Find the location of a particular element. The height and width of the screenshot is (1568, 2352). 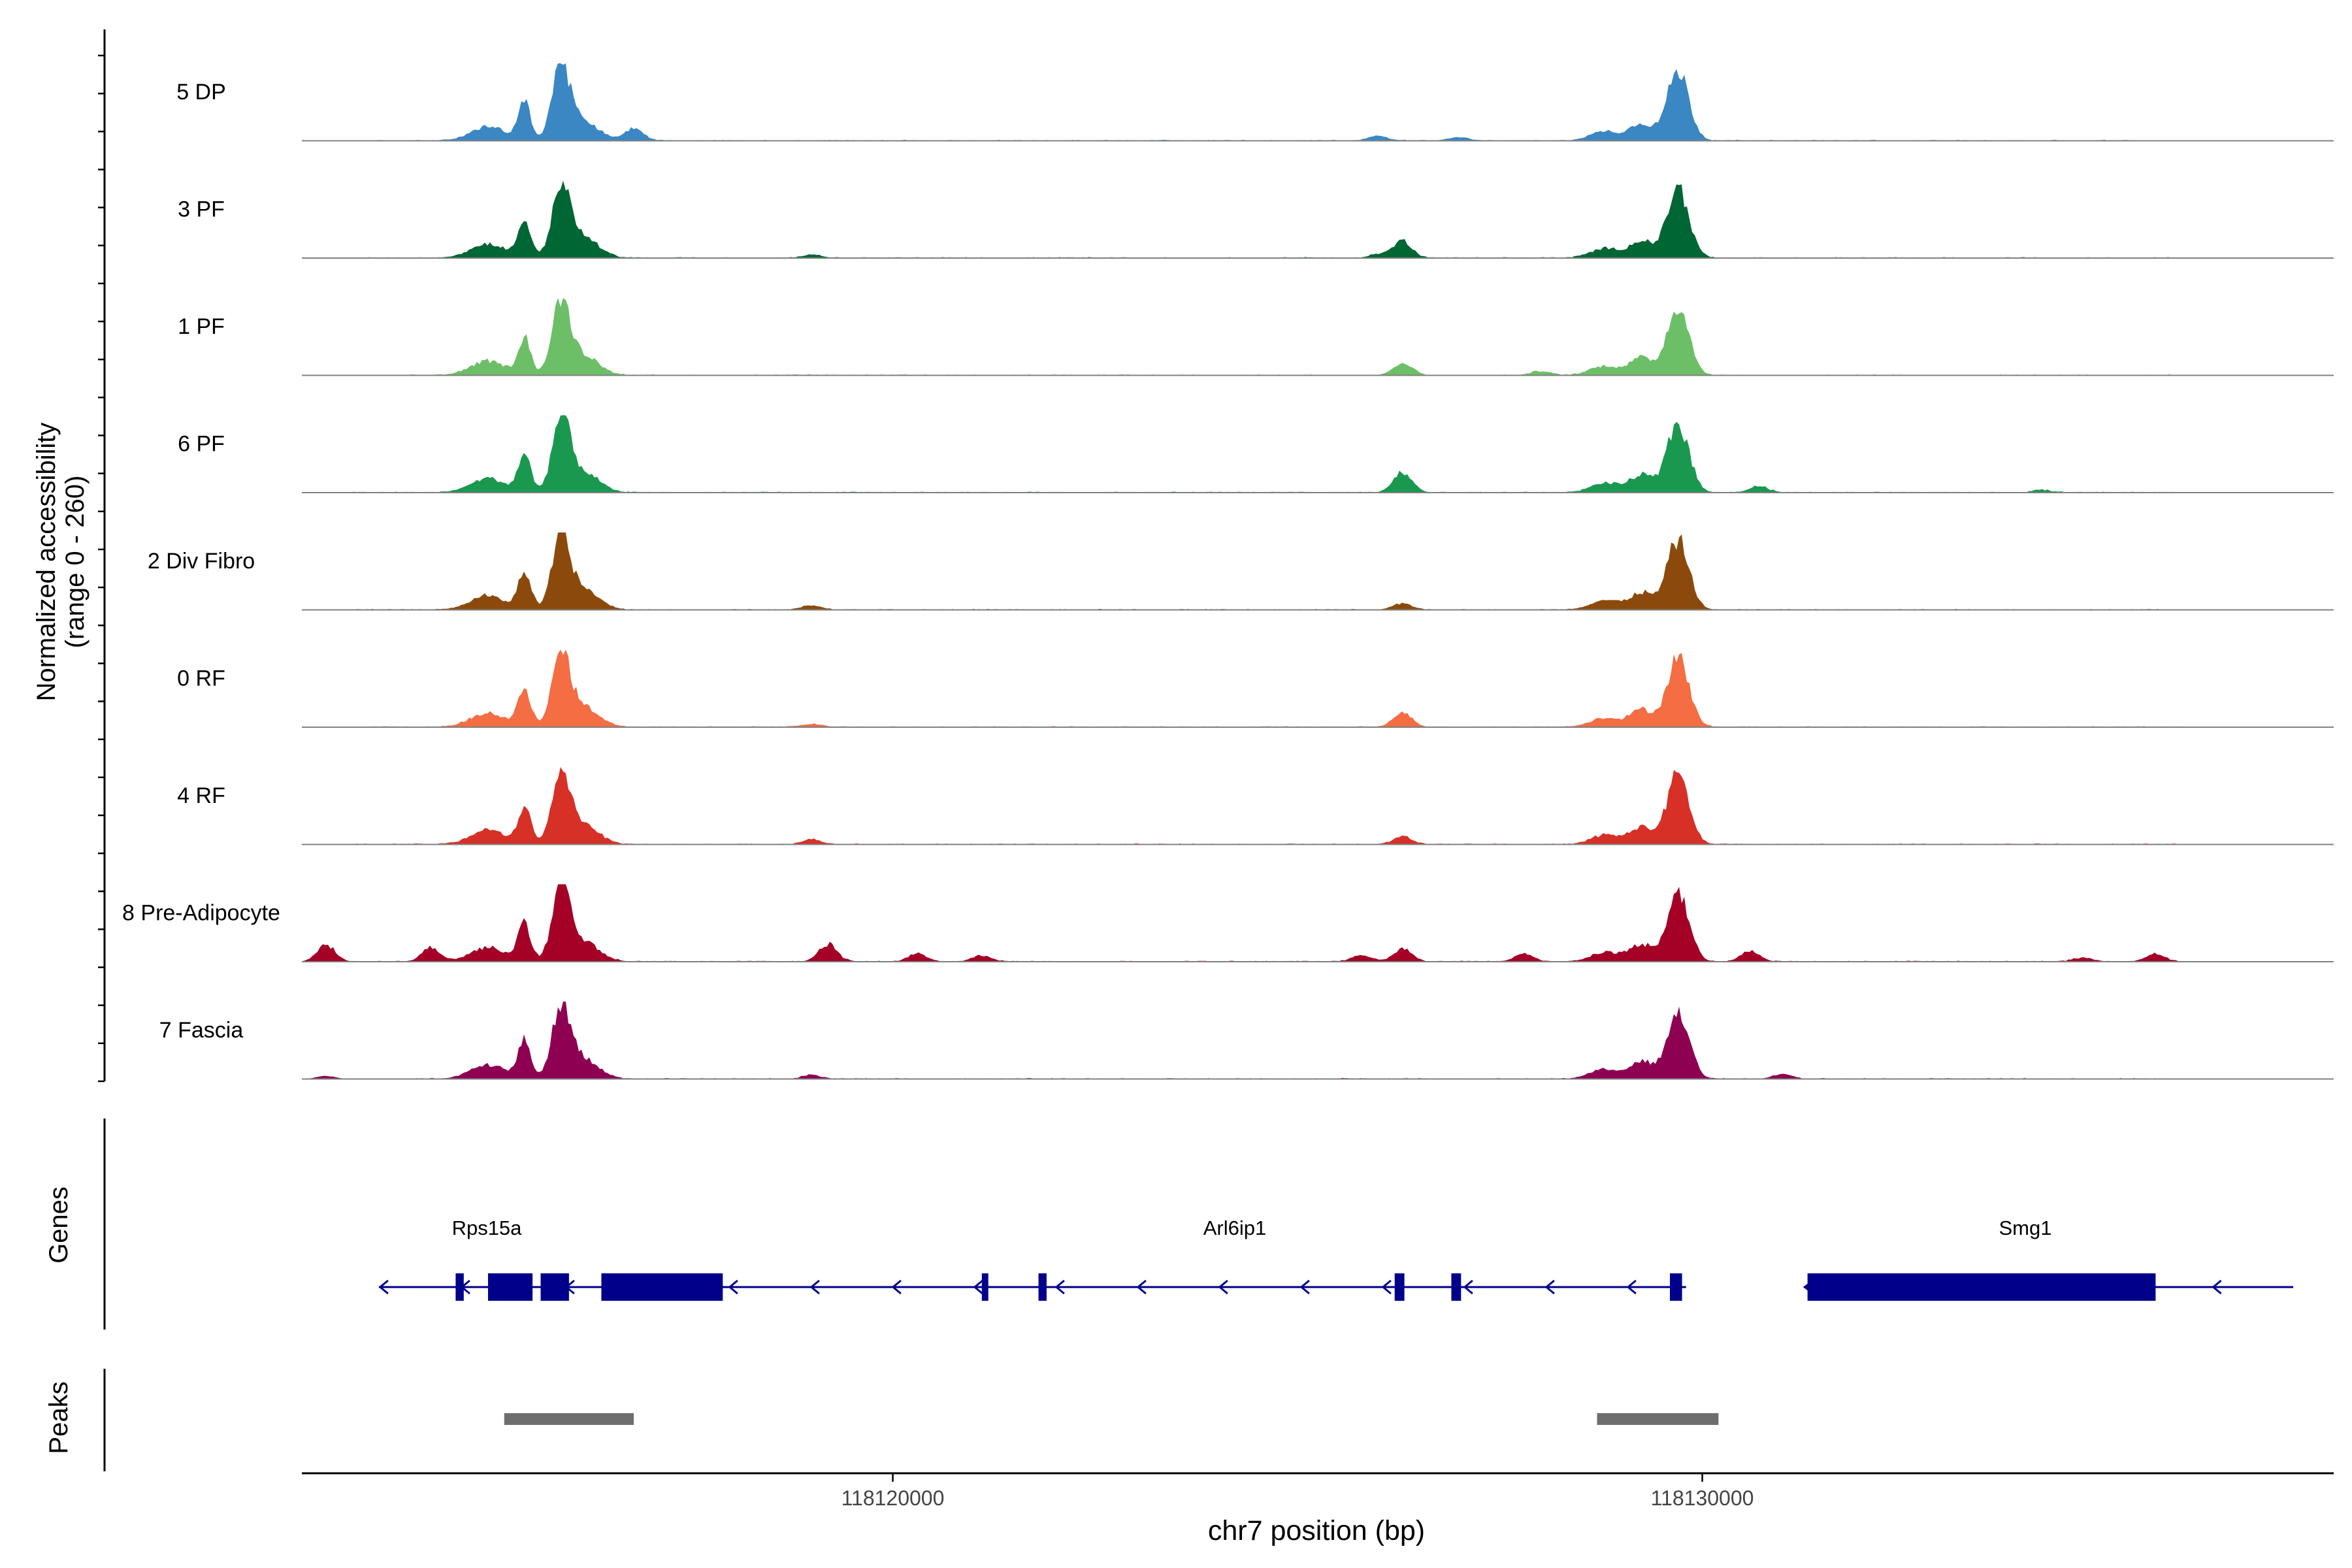

track-6-pf: 6 PF is located at coordinates (1256, 454).